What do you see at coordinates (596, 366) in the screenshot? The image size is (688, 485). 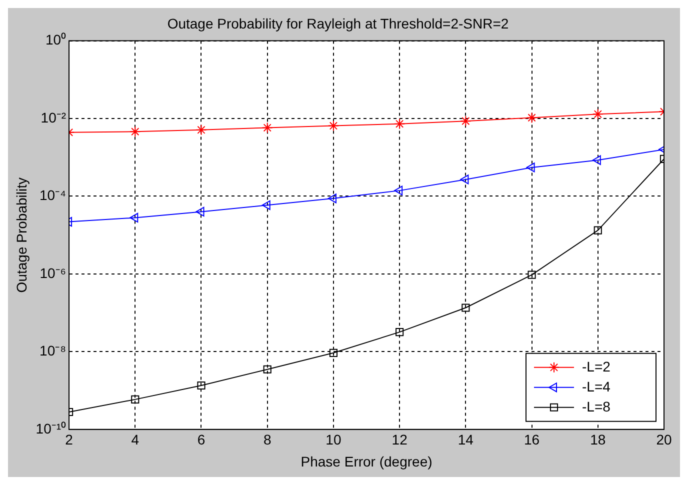 I see `legend-label: -L=2` at bounding box center [596, 366].